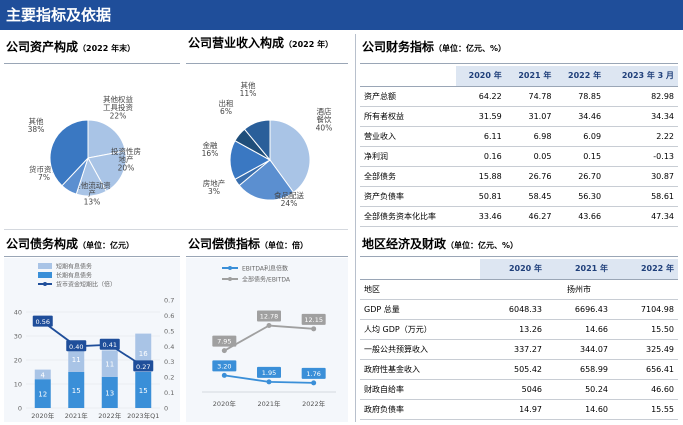 The height and width of the screenshot is (425, 683). I want to click on region-table-header: 2020 年 2021 年 2022 年, so click(519, 269).